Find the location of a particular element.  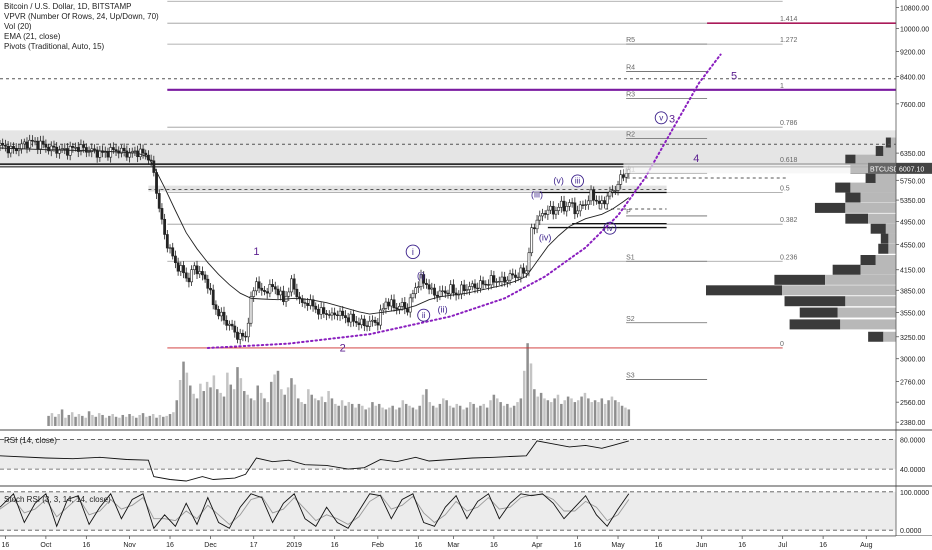

price-tick-label: 7600.00 is located at coordinates (912, 105).